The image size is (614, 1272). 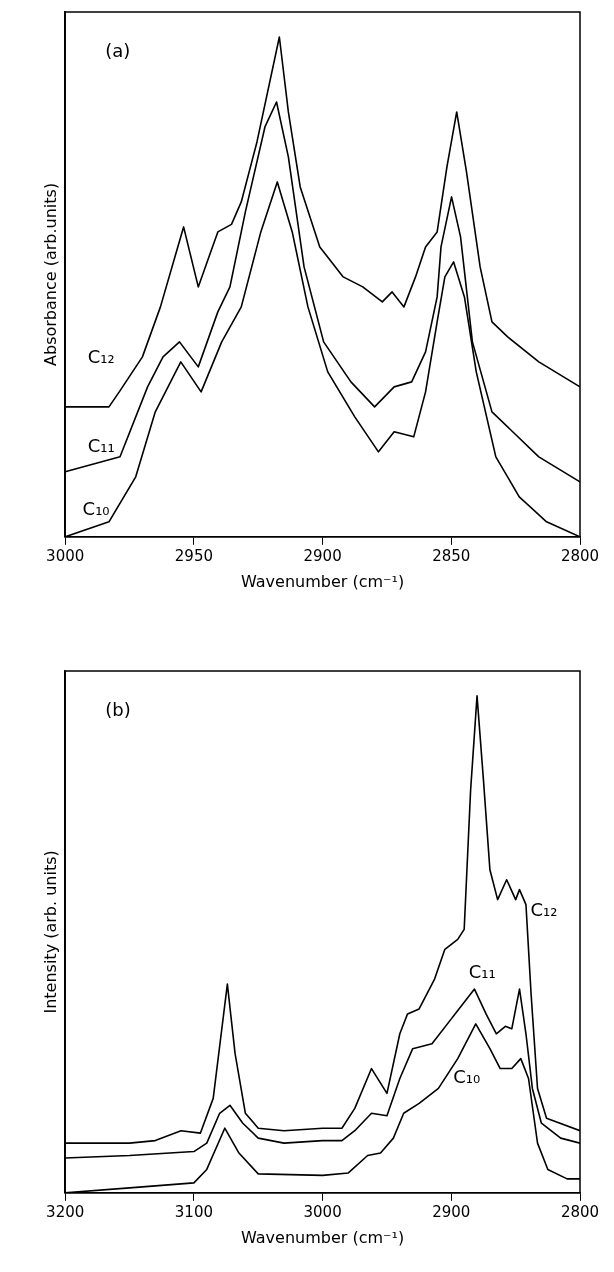 What do you see at coordinates (50, 932) in the screenshot?
I see `y-axis-title: Intensity (arb. units)` at bounding box center [50, 932].